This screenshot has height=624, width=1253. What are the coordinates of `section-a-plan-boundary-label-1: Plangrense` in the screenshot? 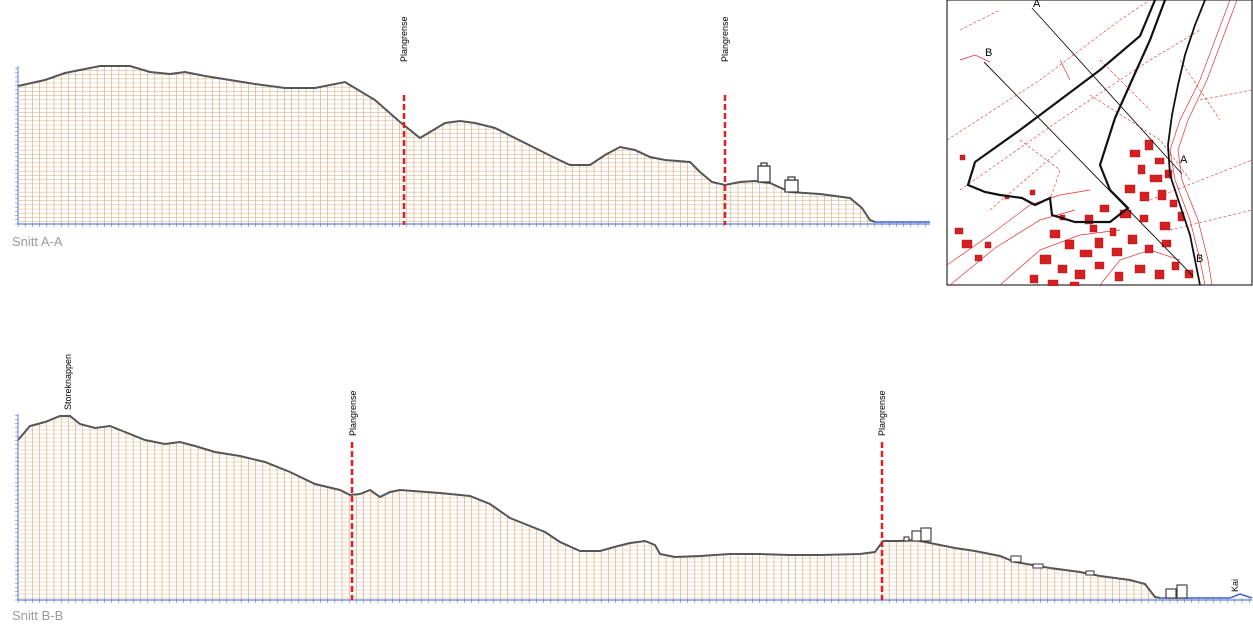 It's located at (404, 39).